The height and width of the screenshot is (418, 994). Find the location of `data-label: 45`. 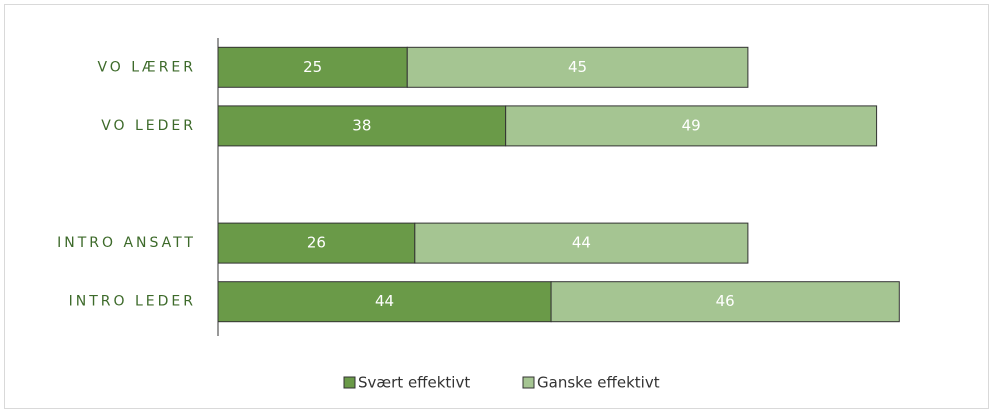

data-label: 45 is located at coordinates (577, 67).